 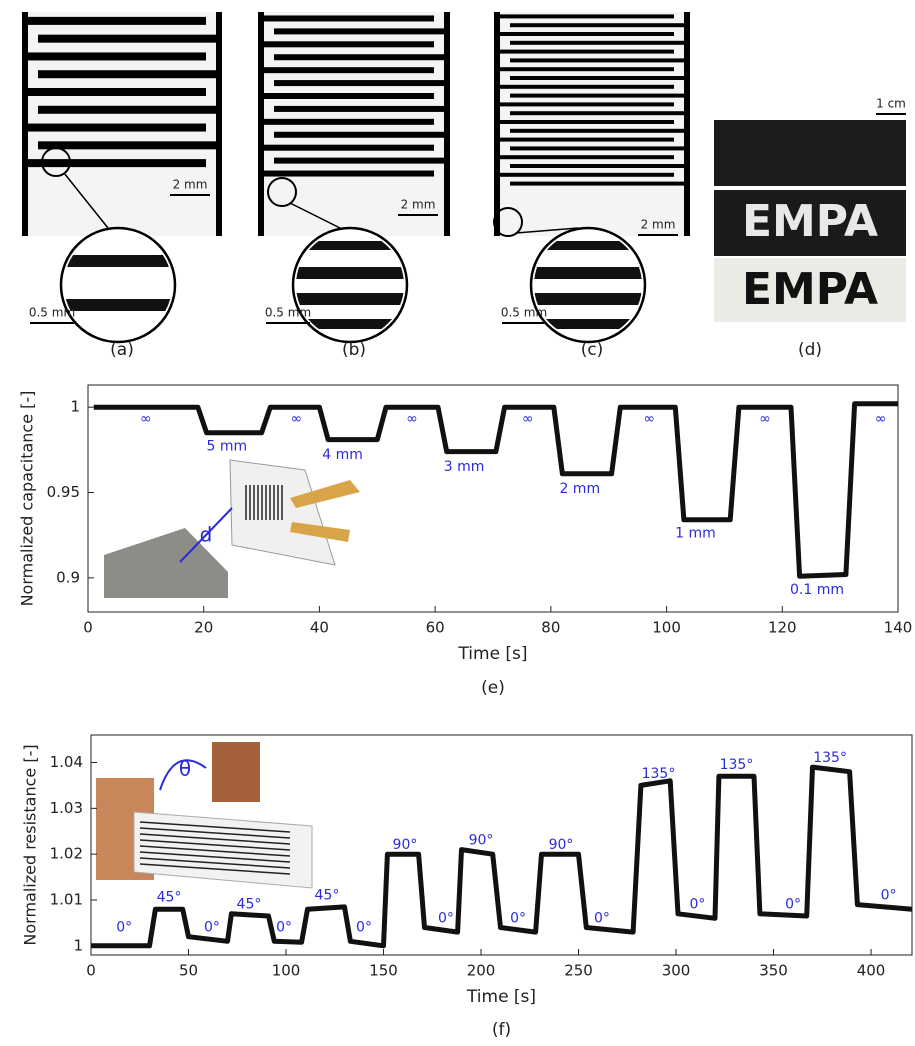 What do you see at coordinates (871, 971) in the screenshot?
I see `x-tick-label: 400` at bounding box center [871, 971].